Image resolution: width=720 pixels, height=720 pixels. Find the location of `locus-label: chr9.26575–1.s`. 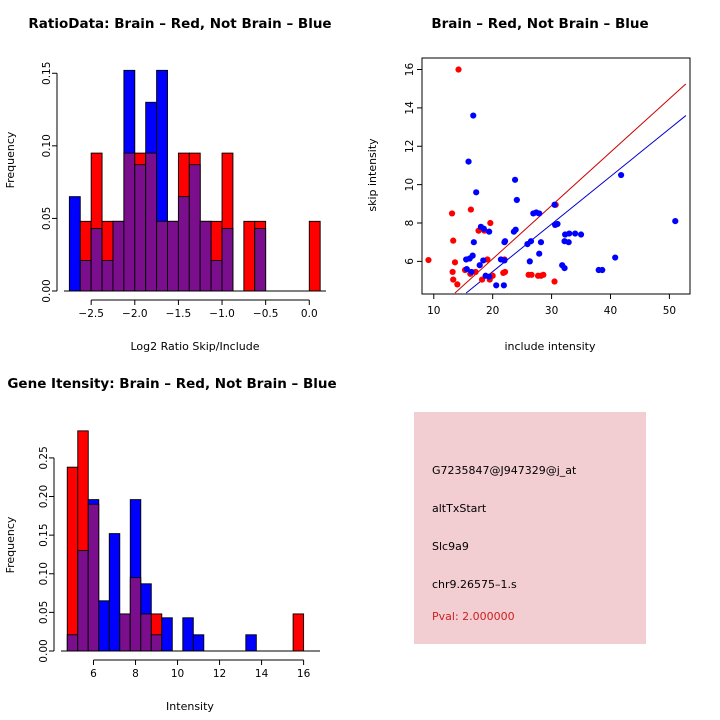

locus-label: chr9.26575–1.s is located at coordinates (474, 584).